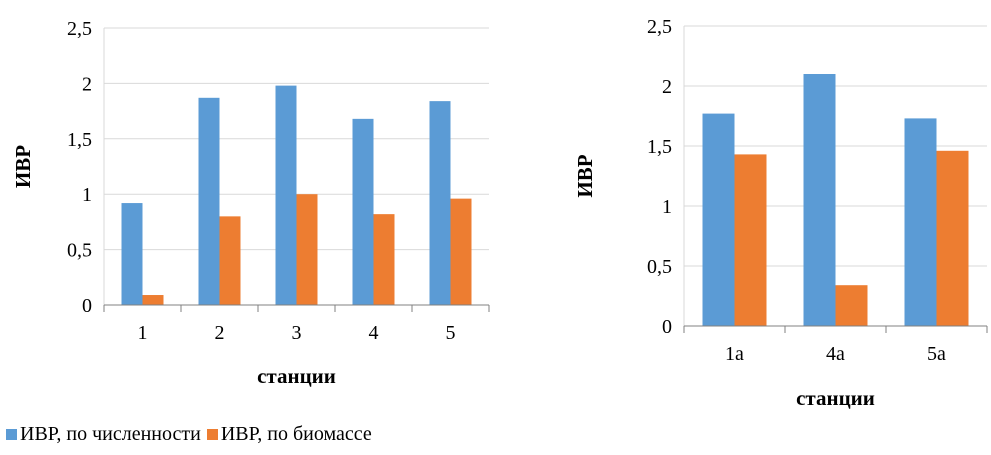  I want to click on x-tick-label: 1a, so click(734, 354).